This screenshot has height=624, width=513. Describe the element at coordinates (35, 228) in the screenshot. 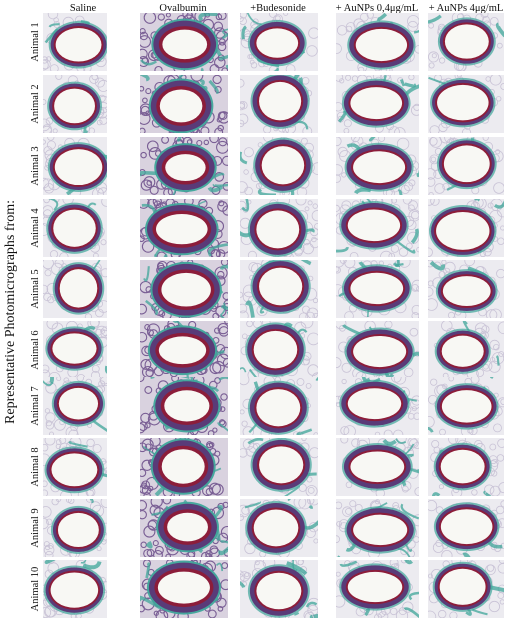

I see `row-label-animal-4: Animal 4` at that location.